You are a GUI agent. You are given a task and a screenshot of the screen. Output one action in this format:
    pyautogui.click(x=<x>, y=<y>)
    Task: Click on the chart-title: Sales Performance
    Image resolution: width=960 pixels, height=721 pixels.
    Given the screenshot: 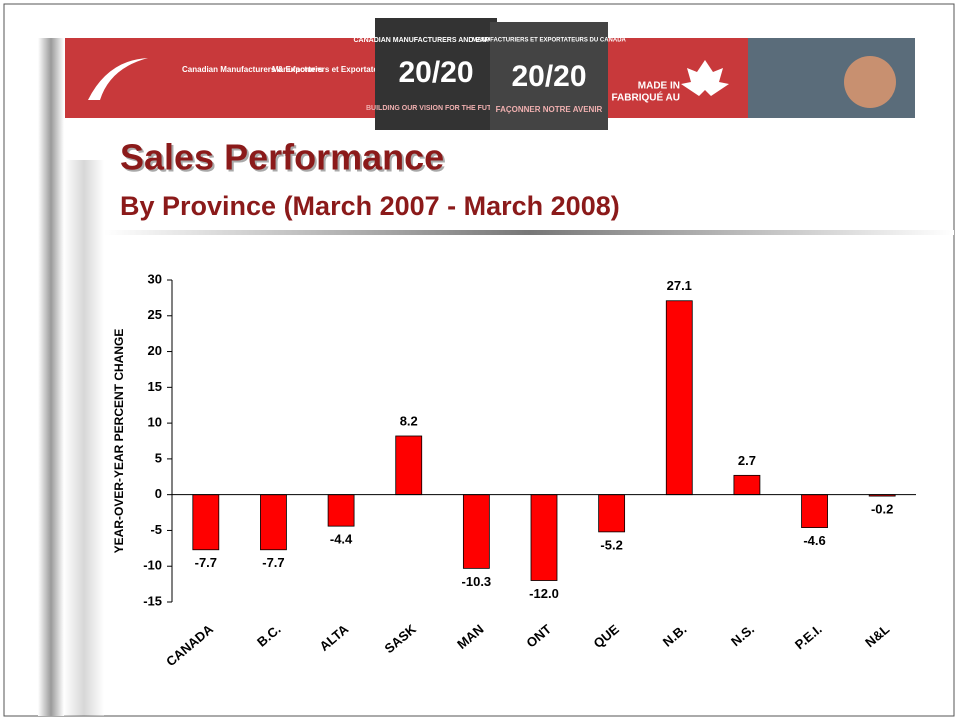 What is the action you would take?
    pyautogui.click(x=282, y=157)
    